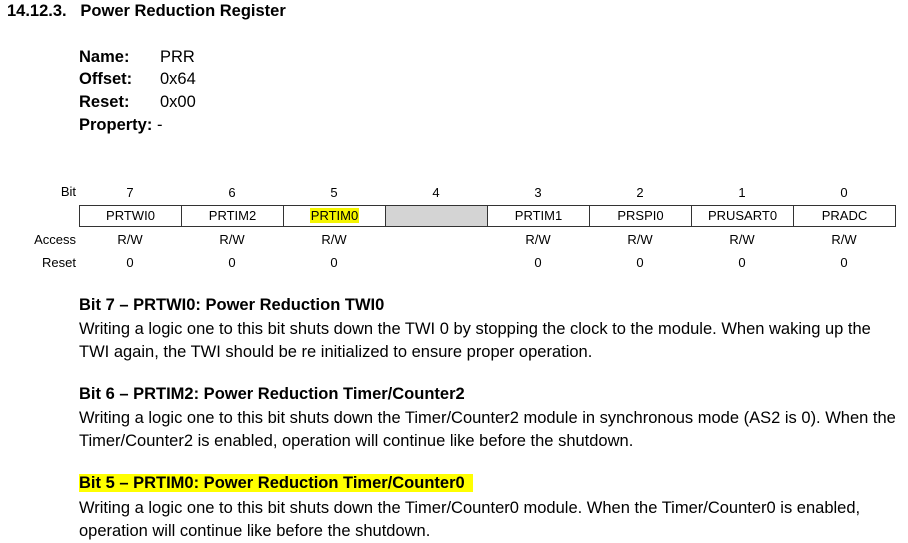 The width and height of the screenshot is (908, 543). Describe the element at coordinates (59, 262) in the screenshot. I see `reset-row-label: Reset` at that location.